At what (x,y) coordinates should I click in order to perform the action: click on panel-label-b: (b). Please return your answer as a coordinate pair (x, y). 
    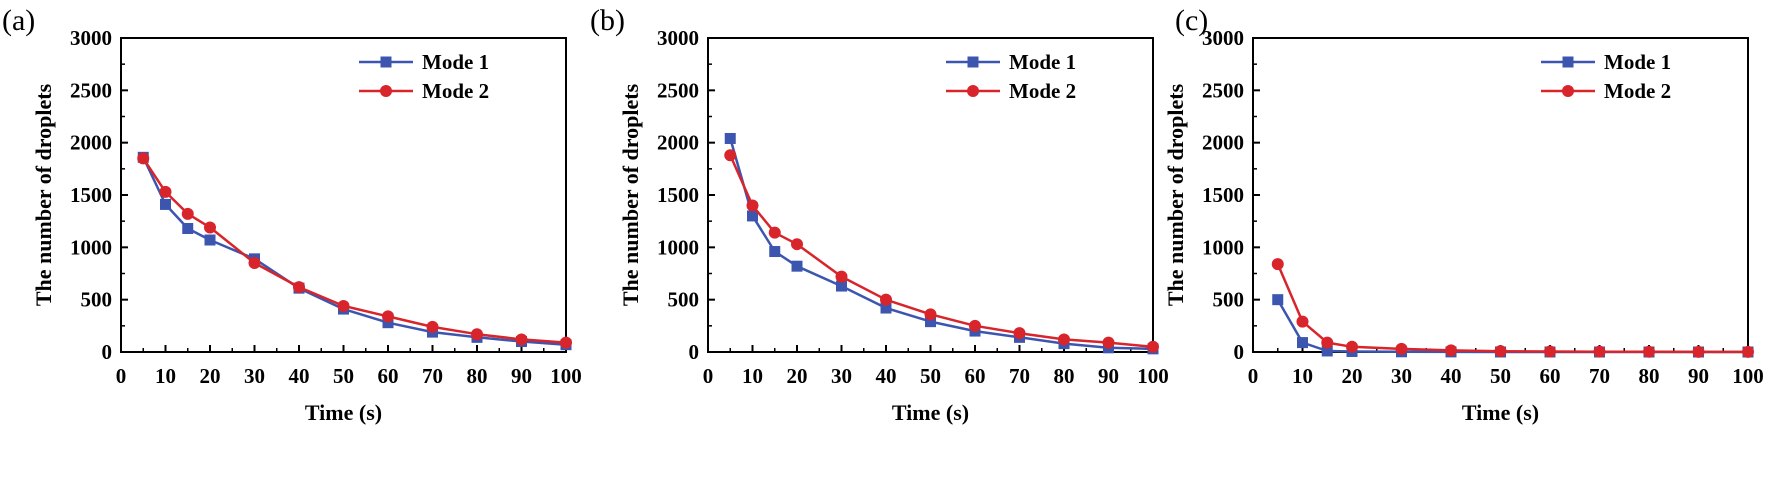
    Looking at the image, I should click on (607, 20).